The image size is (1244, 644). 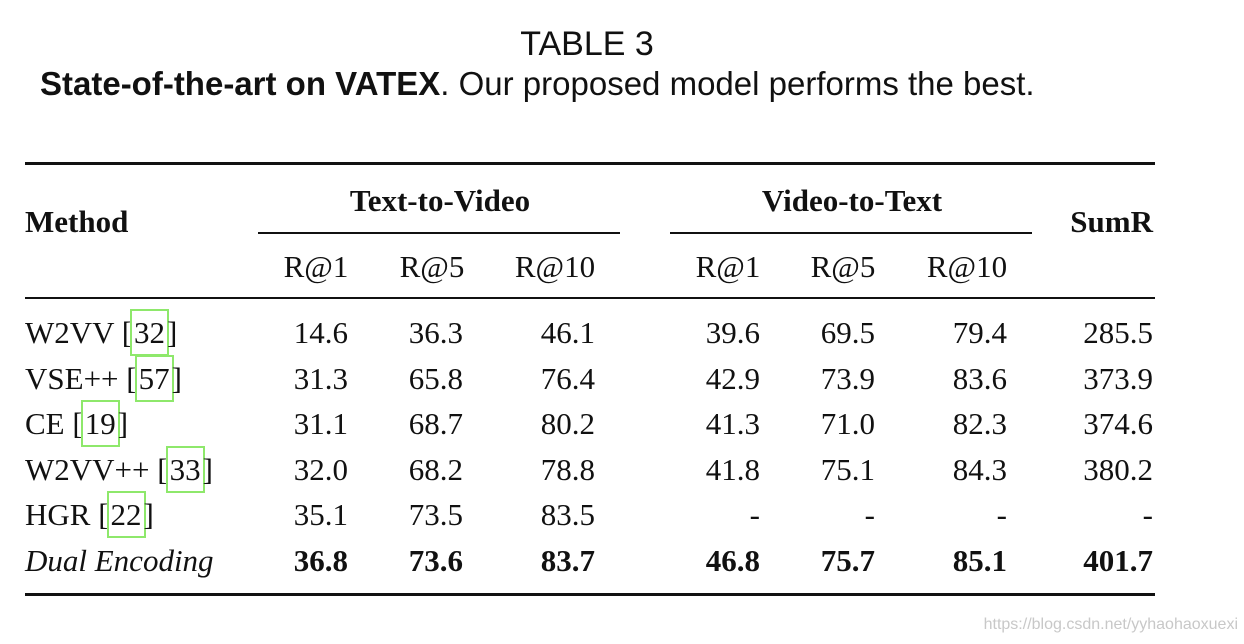 What do you see at coordinates (1118, 469) in the screenshot?
I see `value-cell: 380.2` at bounding box center [1118, 469].